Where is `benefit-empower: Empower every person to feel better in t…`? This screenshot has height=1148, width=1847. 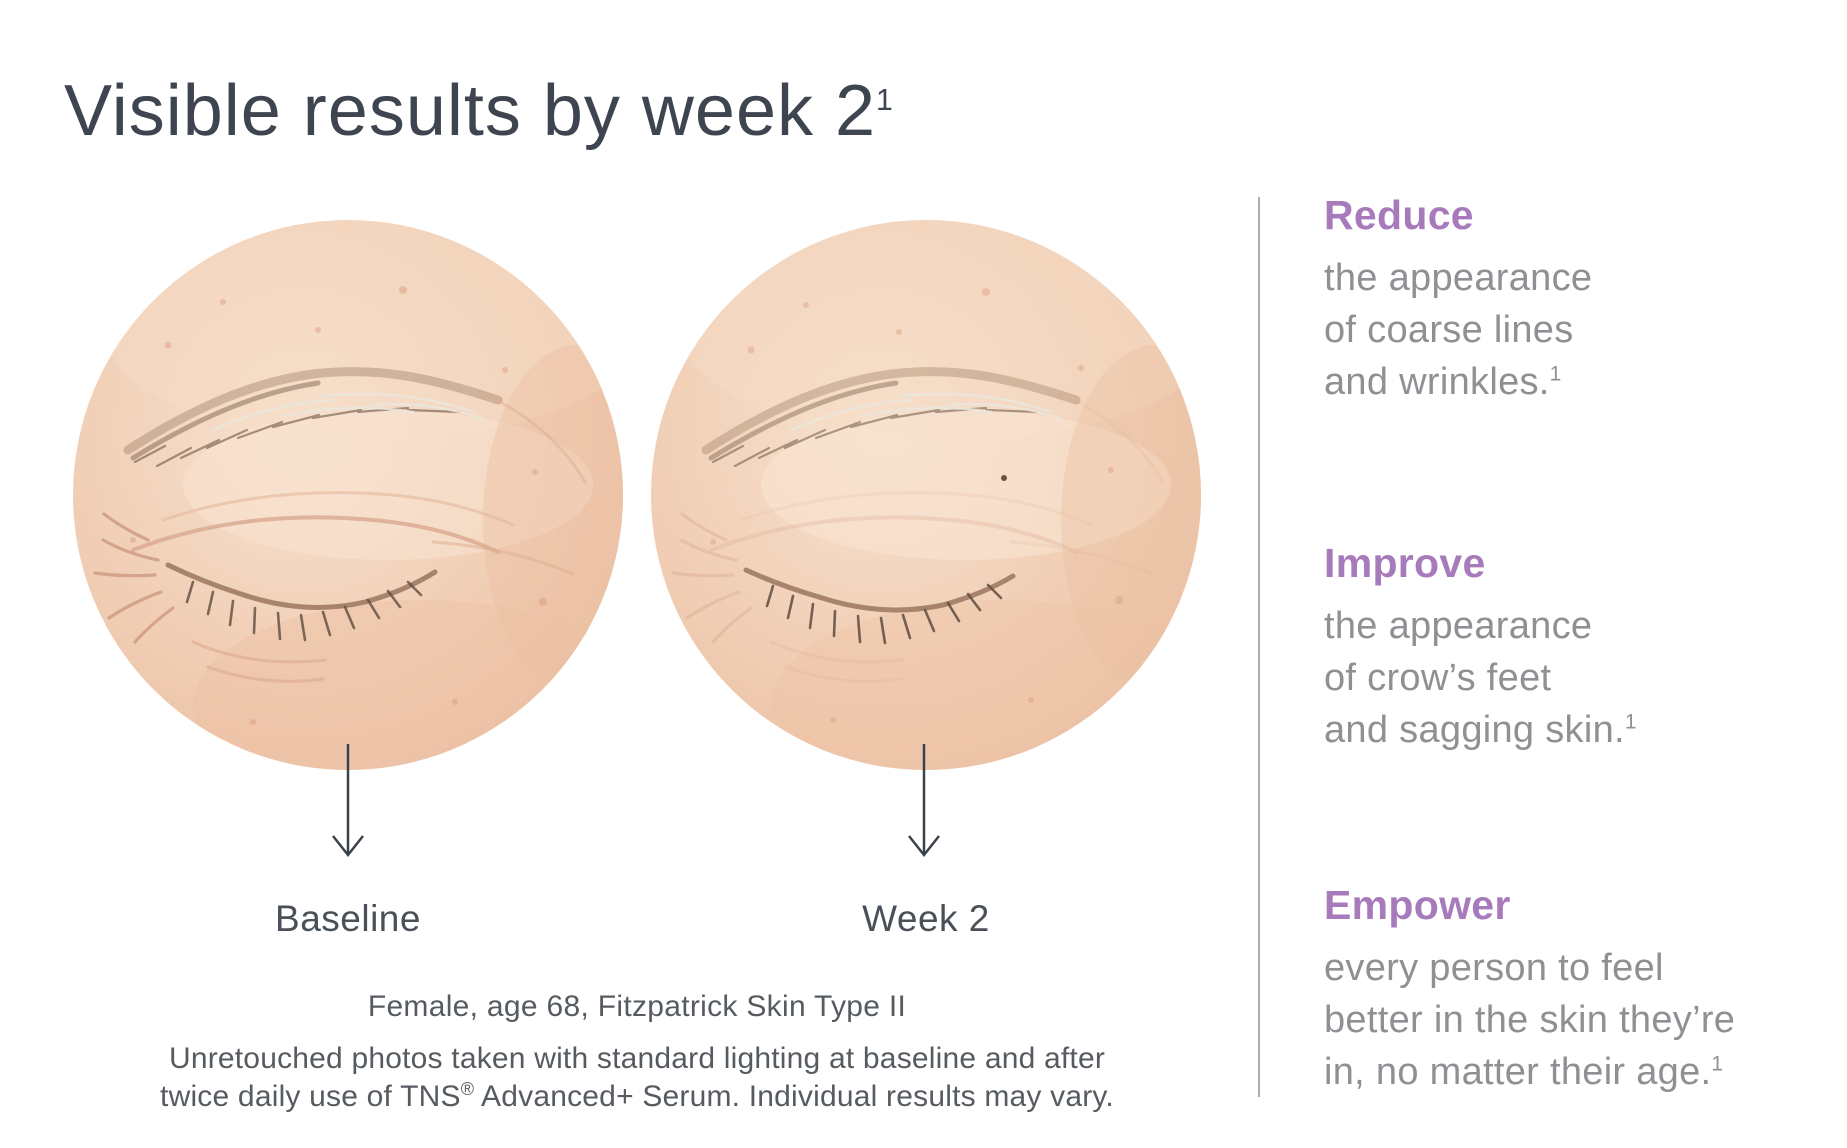 benefit-empower: Empower every person to feel better in t… is located at coordinates (1574, 990).